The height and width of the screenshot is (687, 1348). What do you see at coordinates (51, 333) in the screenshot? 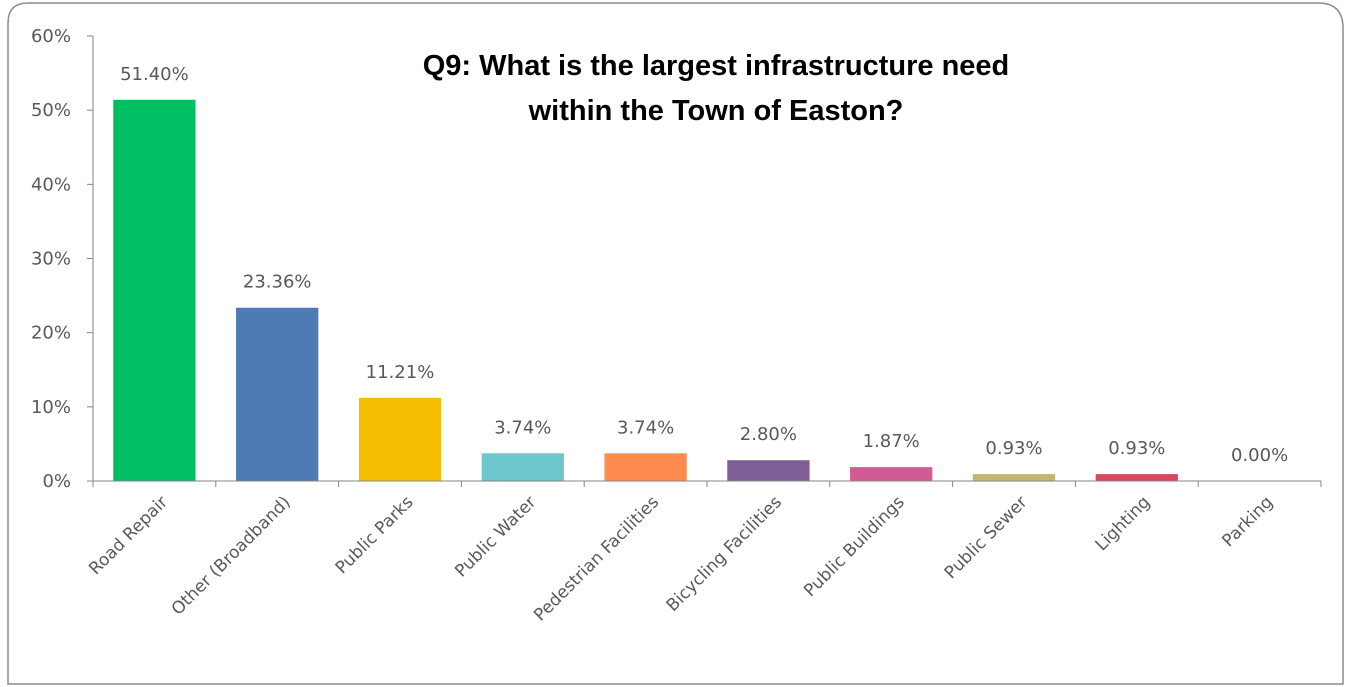
I see `y-tick-label: 20%` at bounding box center [51, 333].